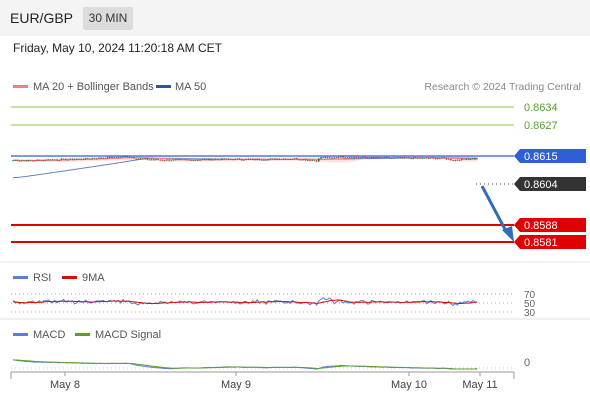 This screenshot has width=590, height=400. Describe the element at coordinates (20, 334) in the screenshot. I see `macd-legend-swatch` at that location.